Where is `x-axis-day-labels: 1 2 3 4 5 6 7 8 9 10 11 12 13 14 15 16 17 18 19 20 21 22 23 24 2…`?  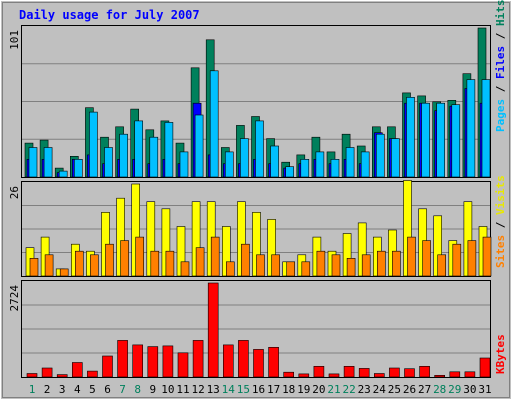
x-axis-day-labels: 1 2 3 4 5 6 7 8 9 10 11 12 13 14 15 16 17 18 19 20 21 22 23 24 2… is located at coordinates (260, 389).